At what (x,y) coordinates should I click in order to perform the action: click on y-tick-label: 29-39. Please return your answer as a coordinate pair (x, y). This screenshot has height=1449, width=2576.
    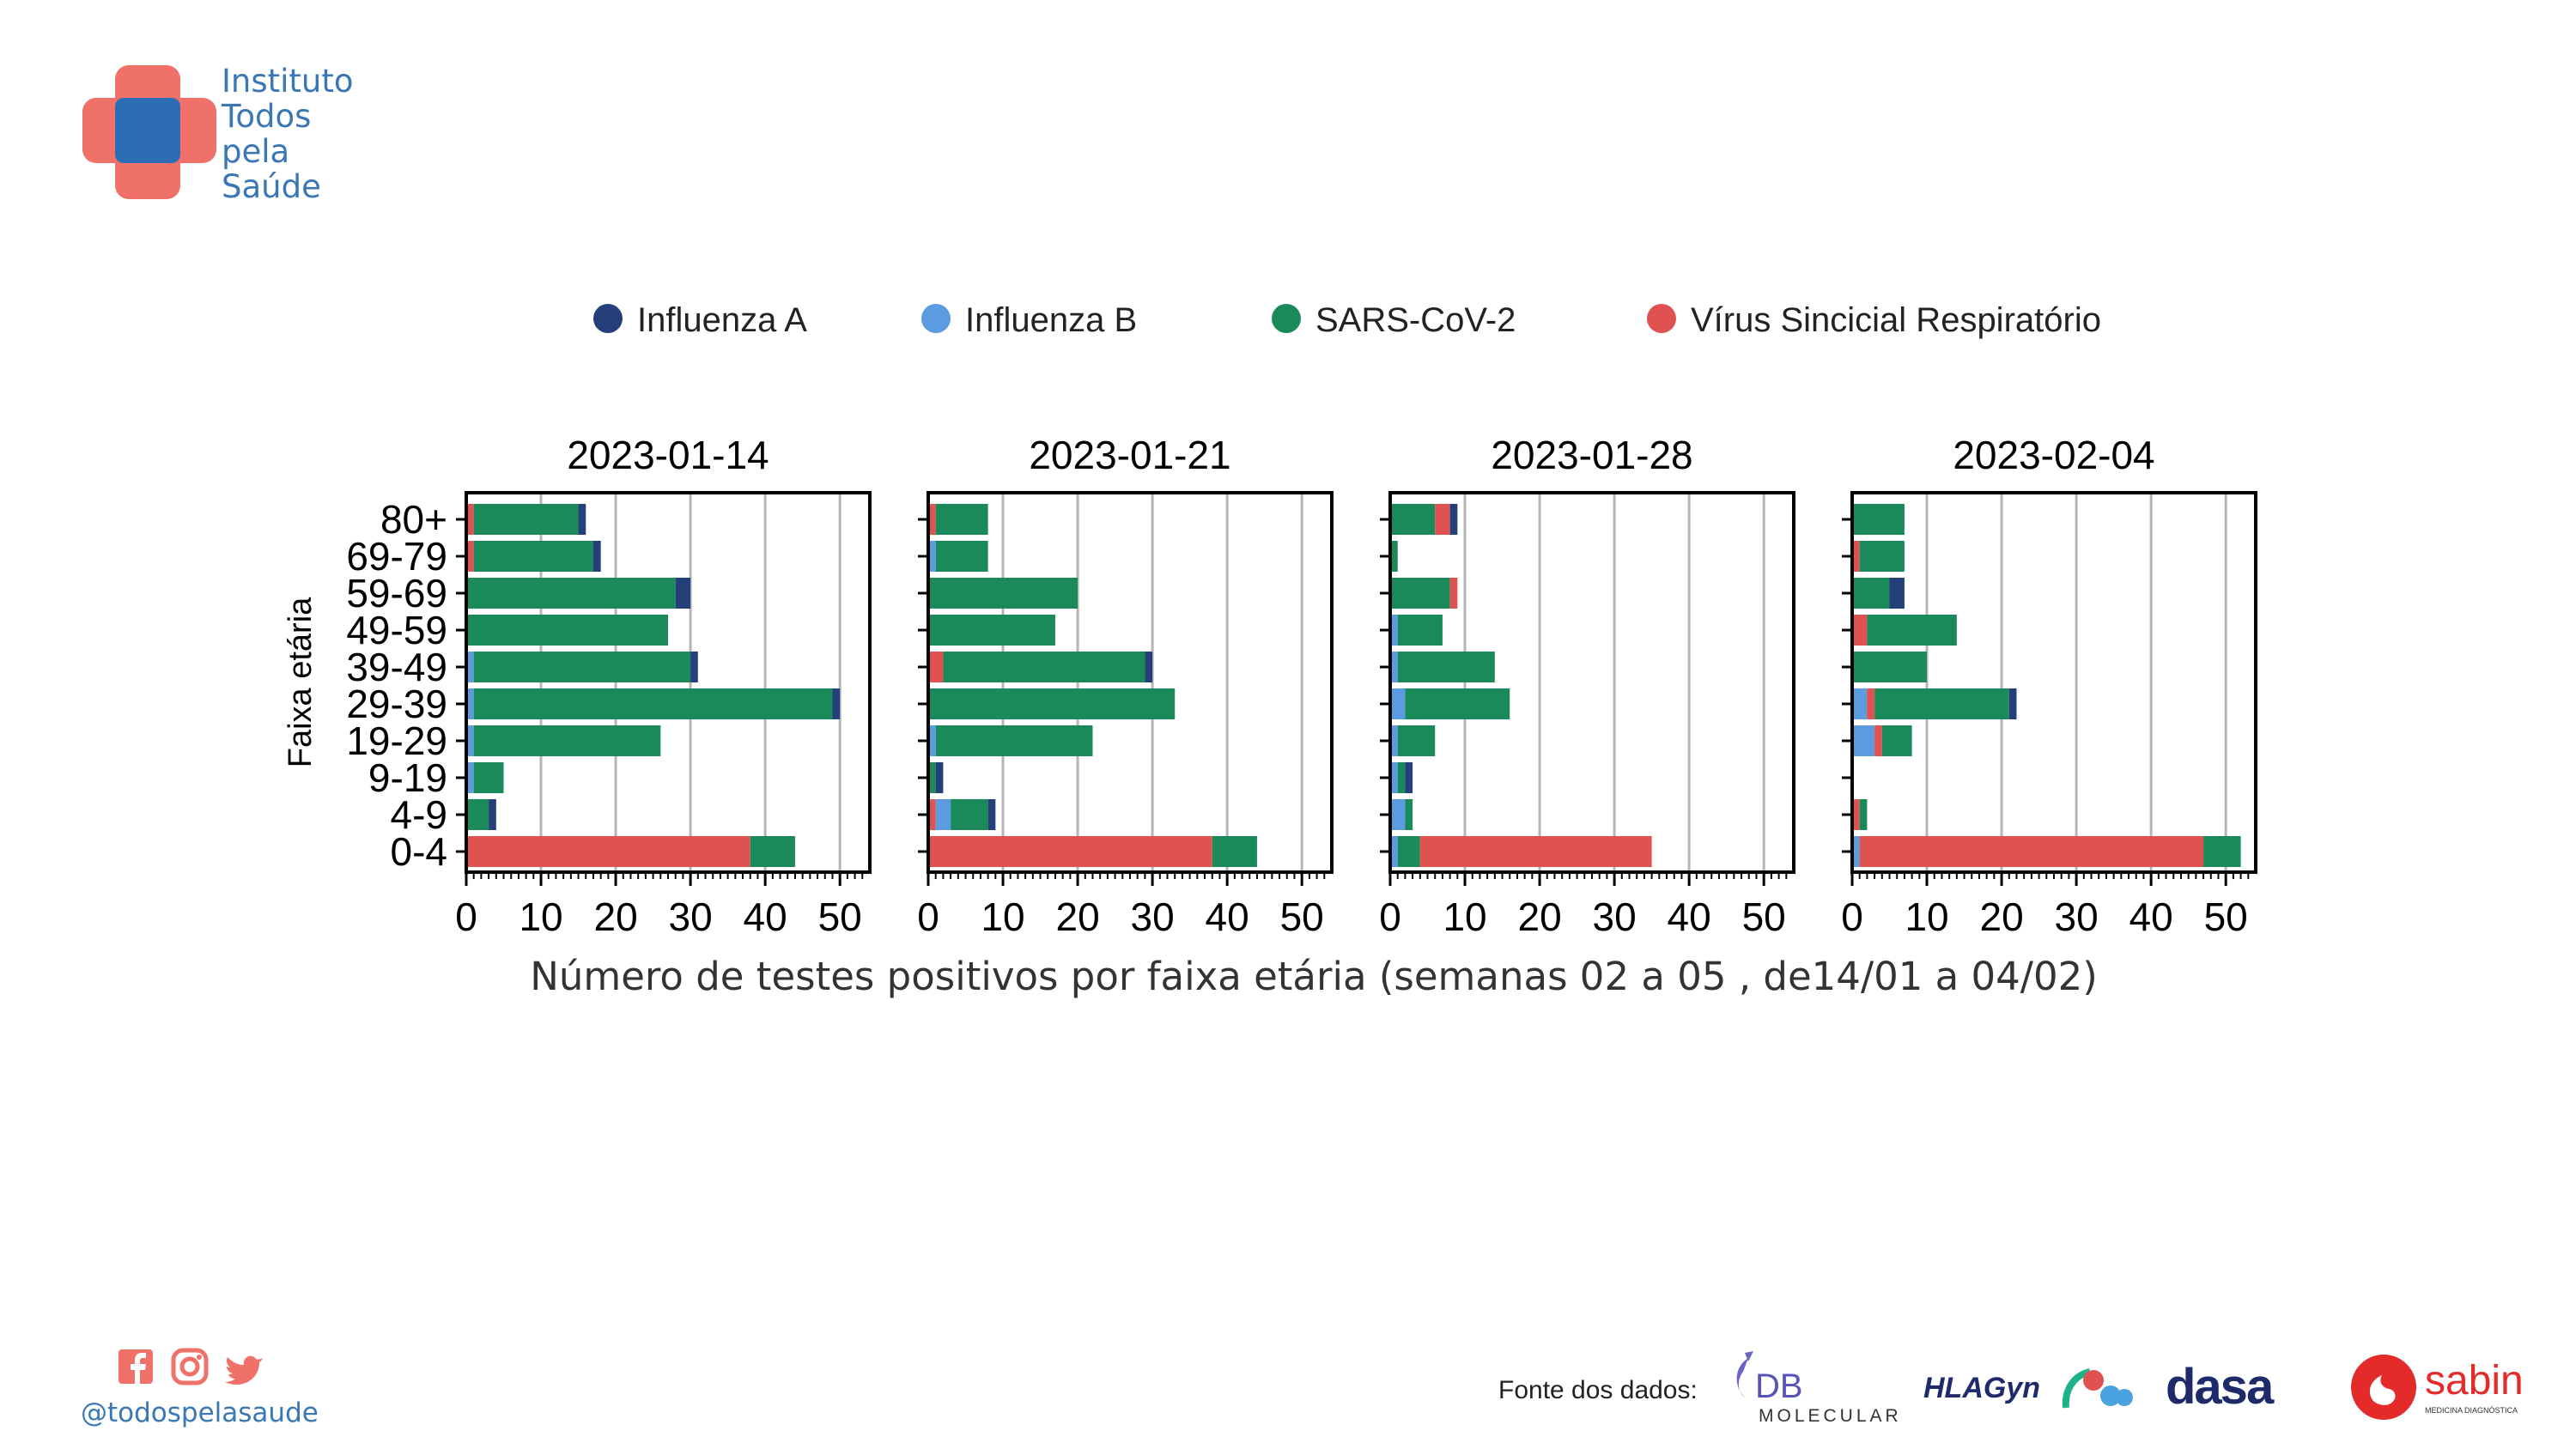
    Looking at the image, I should click on (397, 704).